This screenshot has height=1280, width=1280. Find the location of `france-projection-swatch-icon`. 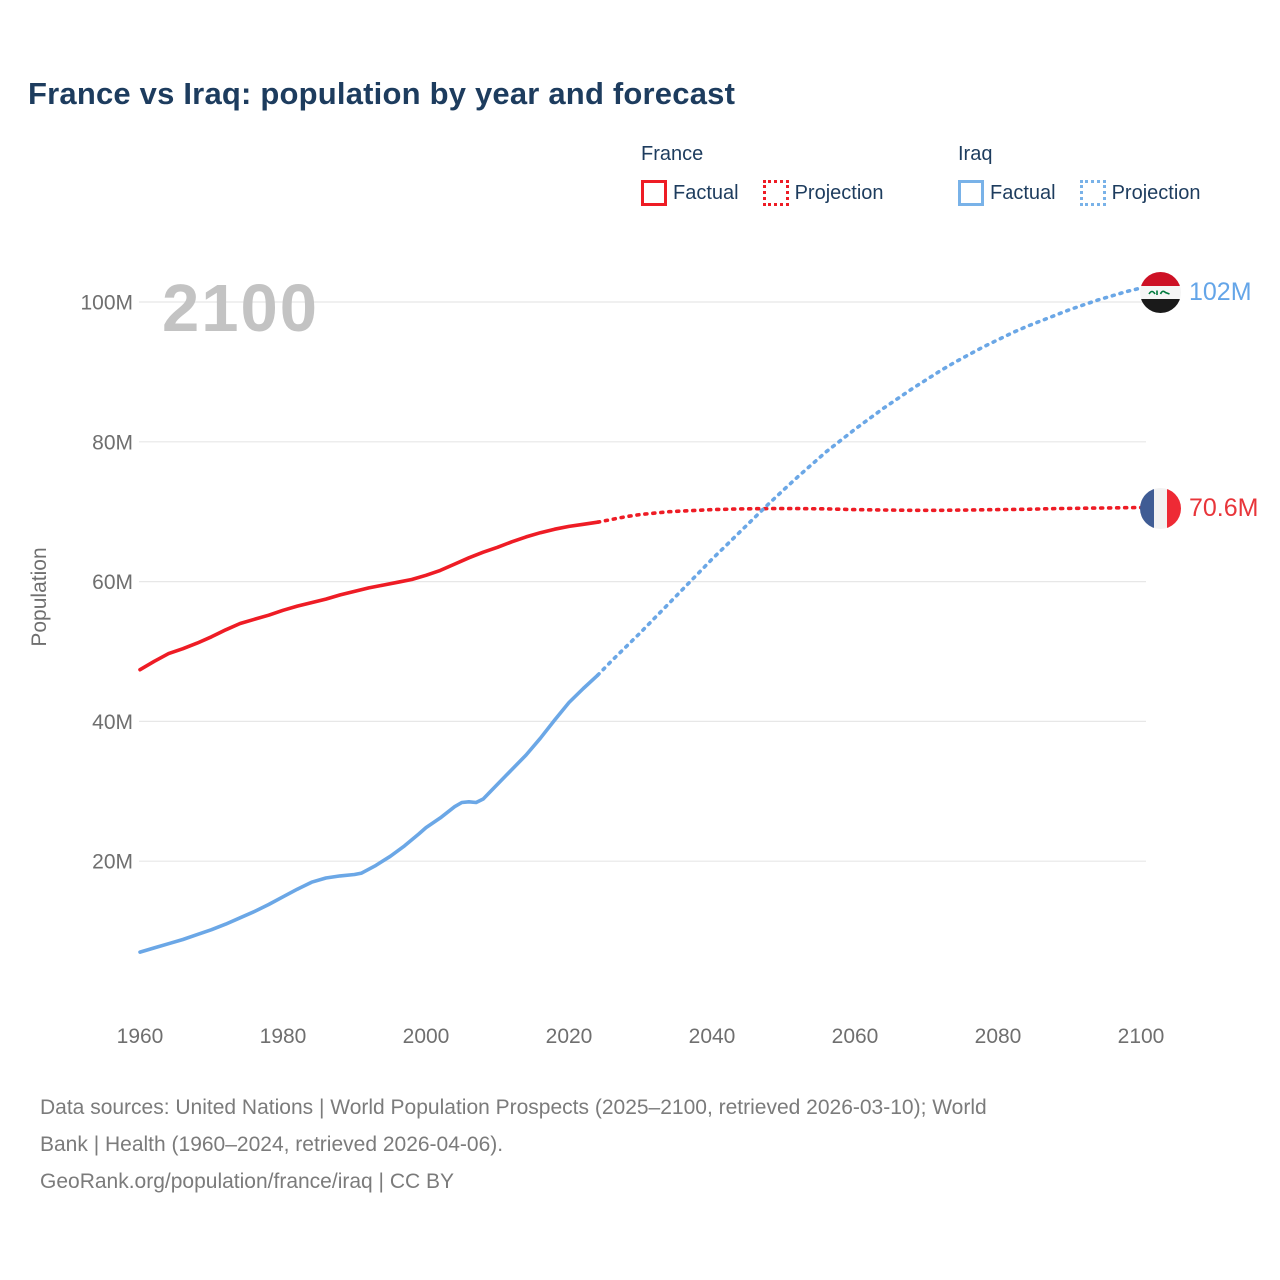

france-projection-swatch-icon is located at coordinates (775, 193).